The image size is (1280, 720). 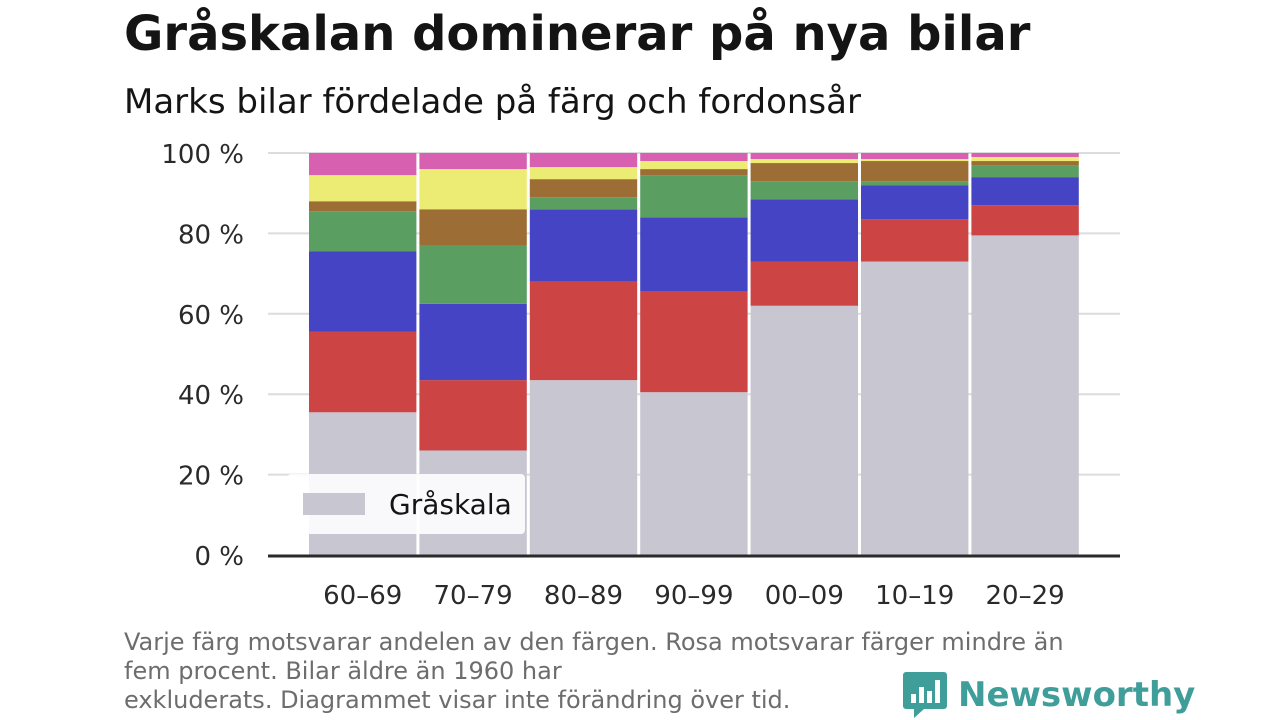 I want to click on y-tick-label: 20 %, so click(x=211, y=477).